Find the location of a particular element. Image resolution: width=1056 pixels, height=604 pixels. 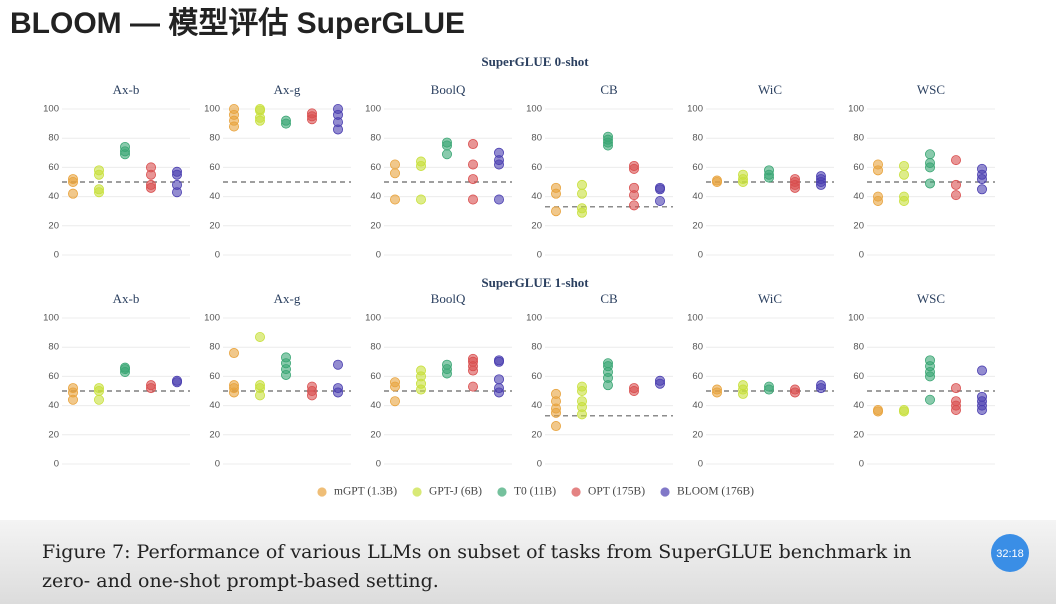

timer: 32:18 is located at coordinates (1010, 554).